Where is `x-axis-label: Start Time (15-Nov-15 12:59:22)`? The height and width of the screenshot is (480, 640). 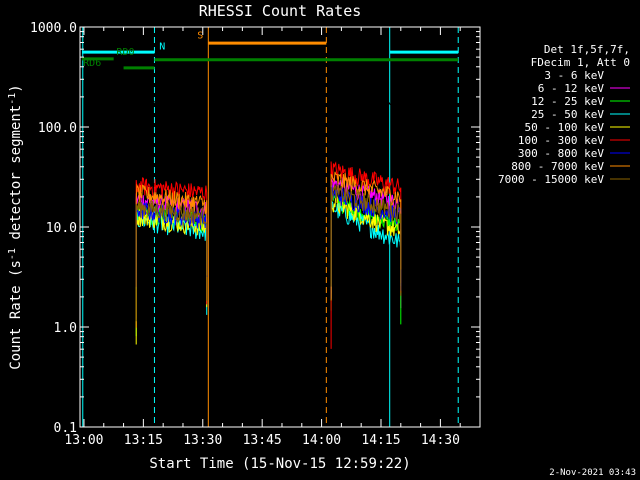
x-axis-label: Start Time (15-Nov-15 12:59:22) is located at coordinates (279, 464).